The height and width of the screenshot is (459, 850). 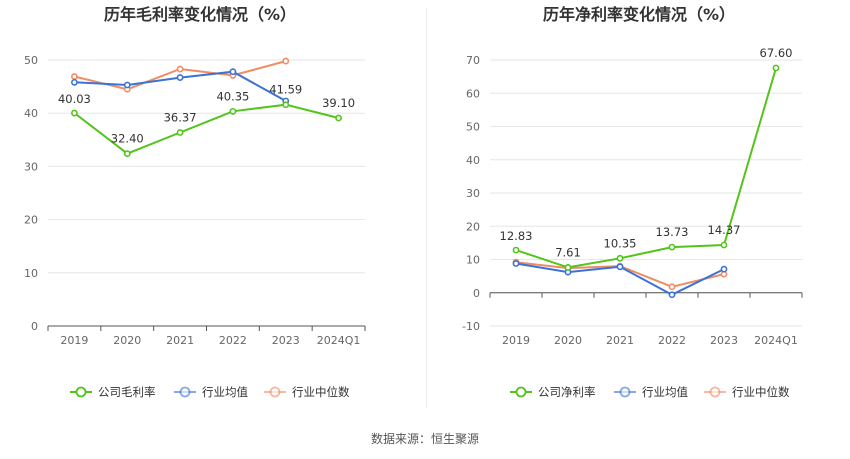 I want to click on y-tick-label: 70, so click(x=473, y=60).